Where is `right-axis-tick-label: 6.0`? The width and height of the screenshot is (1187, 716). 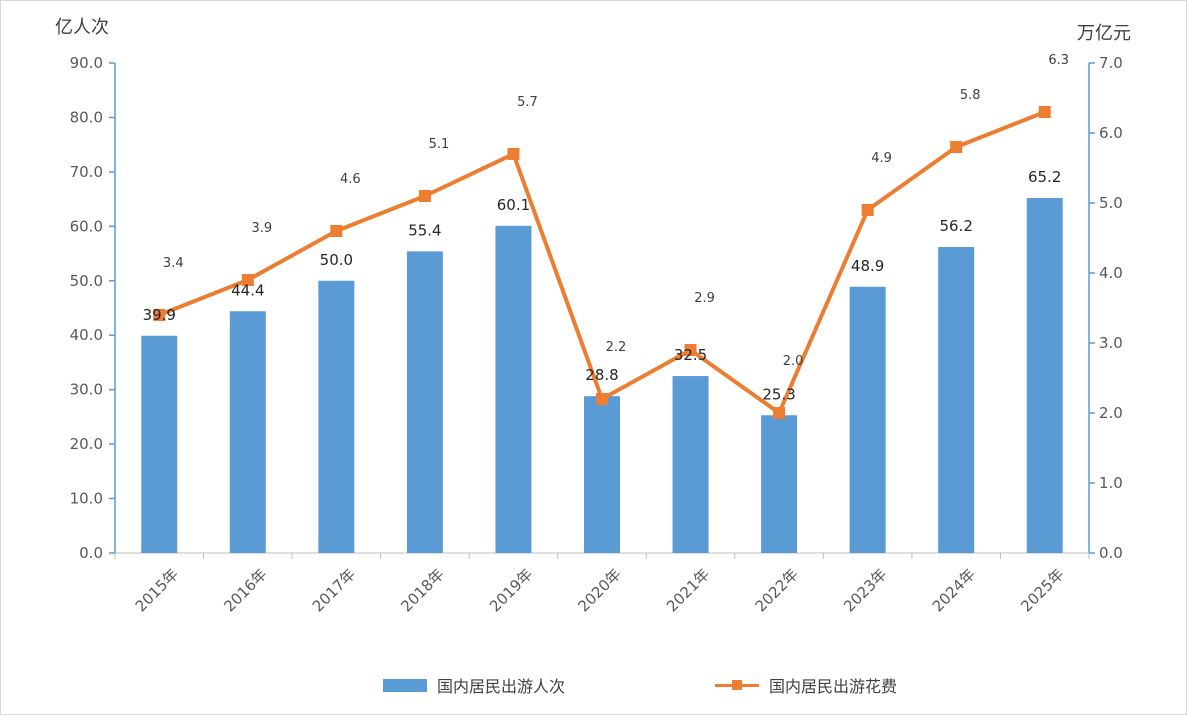 right-axis-tick-label: 6.0 is located at coordinates (1111, 133).